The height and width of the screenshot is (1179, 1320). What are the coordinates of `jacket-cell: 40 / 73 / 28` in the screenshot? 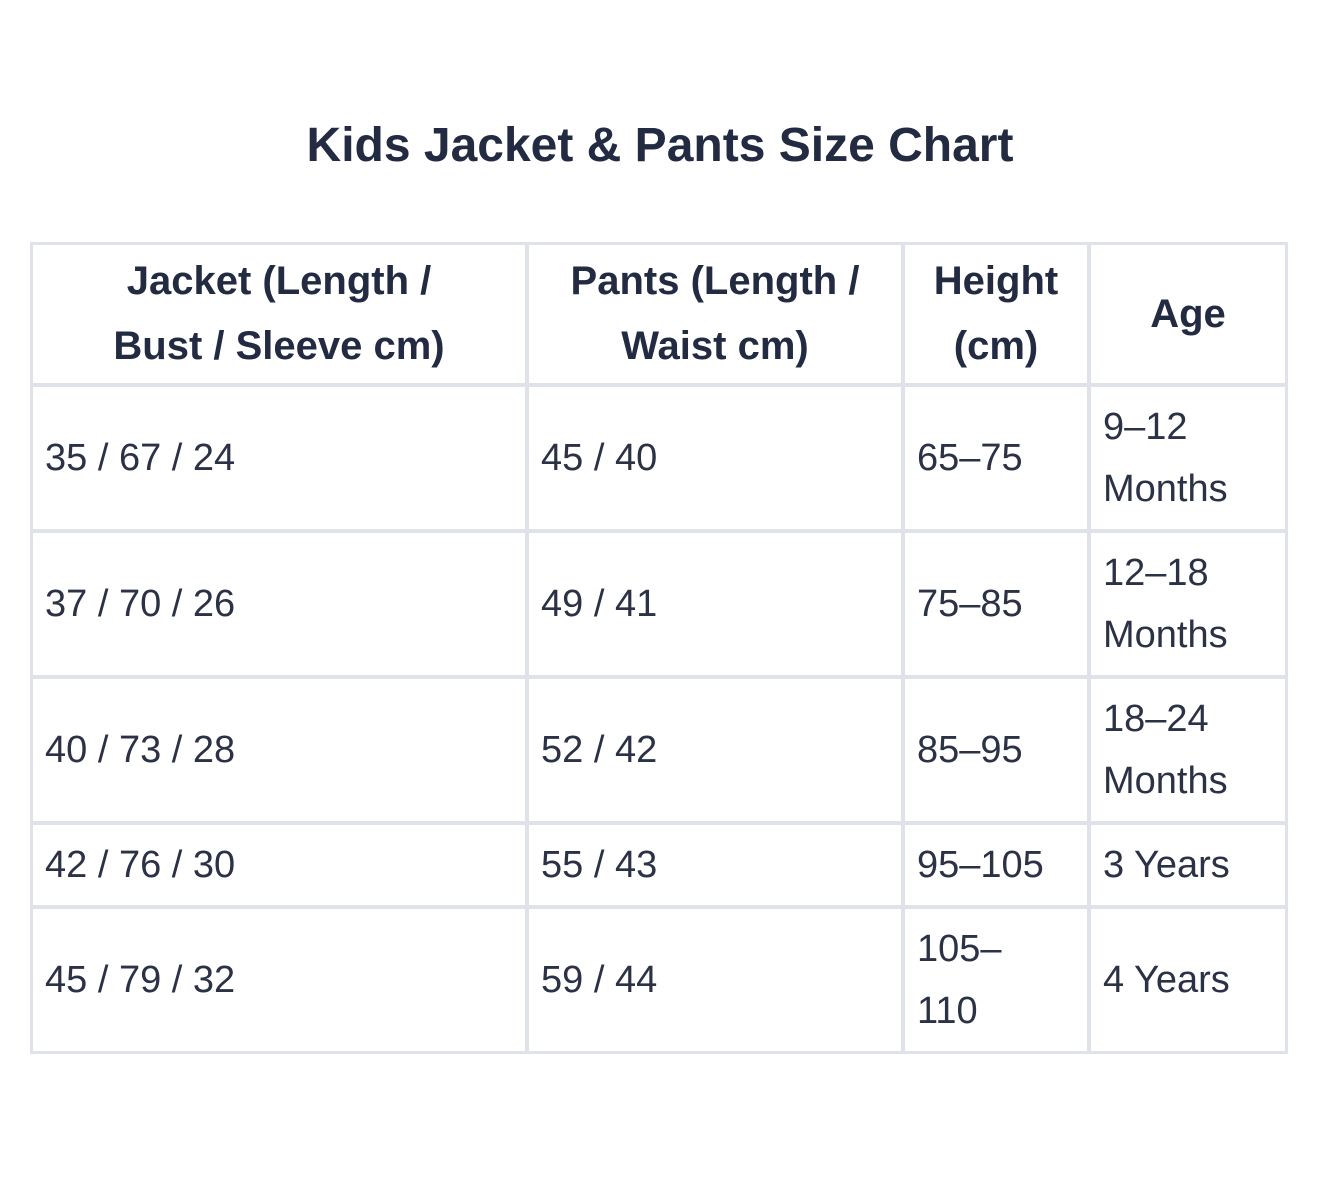 It's located at (279, 750).